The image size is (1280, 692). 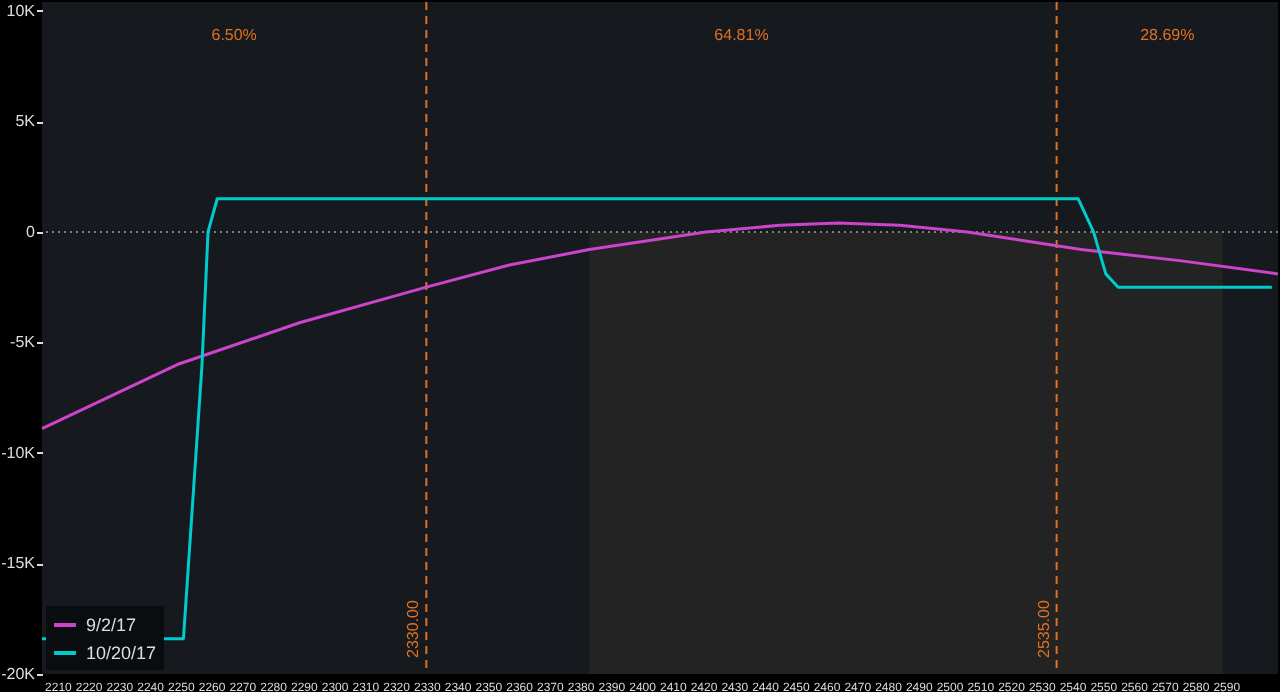 I want to click on annotation: 64.81%, so click(x=741, y=35).